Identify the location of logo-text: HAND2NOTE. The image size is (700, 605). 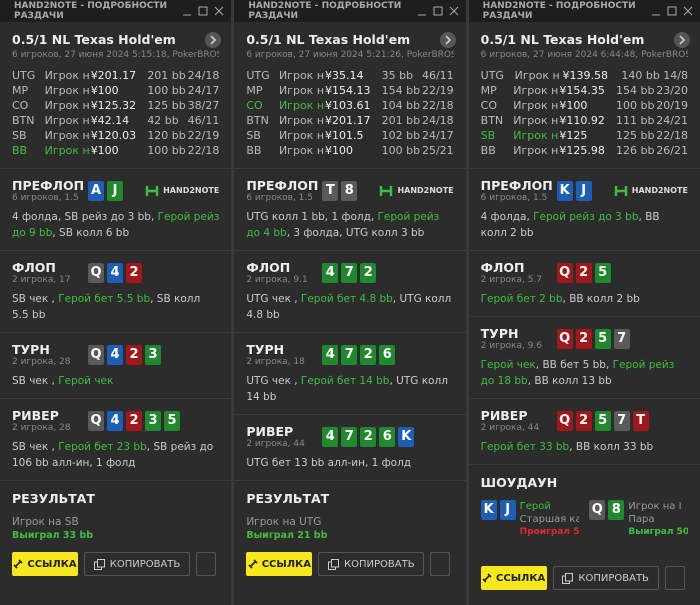
(191, 190).